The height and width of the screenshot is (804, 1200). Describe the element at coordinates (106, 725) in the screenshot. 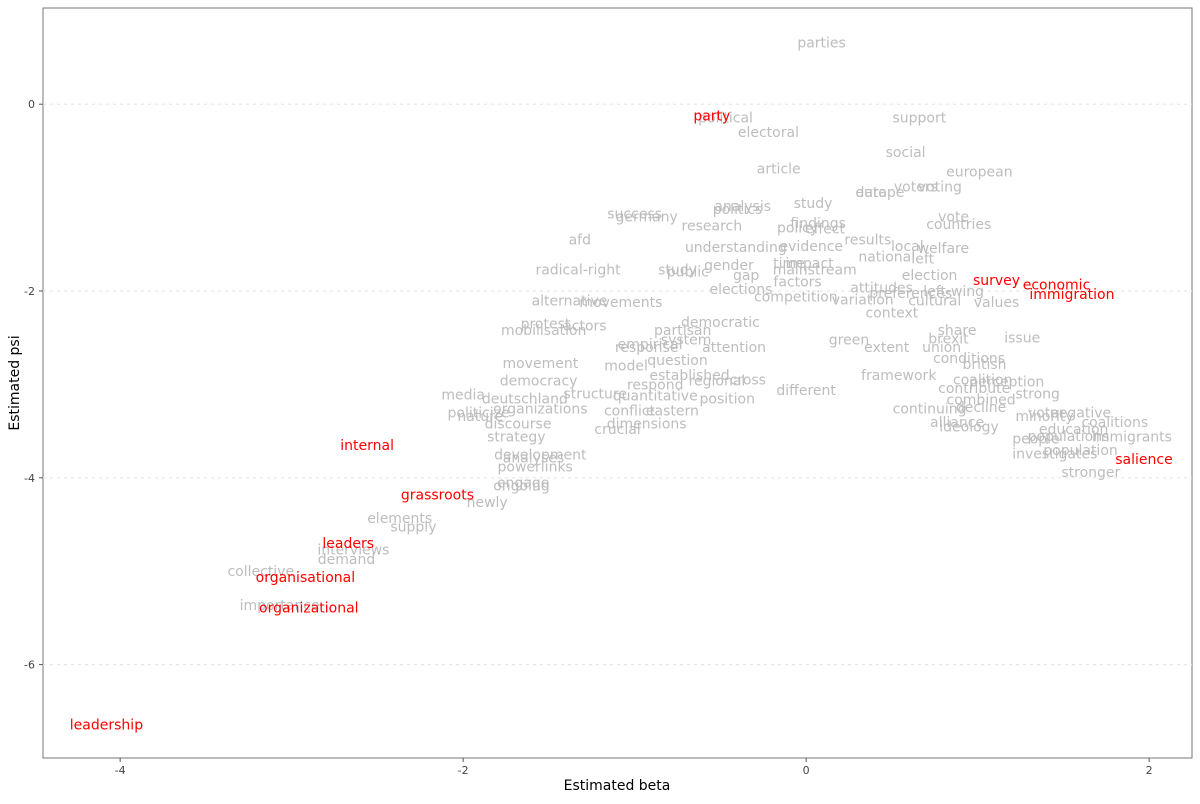

I see `highlighted-word-label: leadership` at that location.